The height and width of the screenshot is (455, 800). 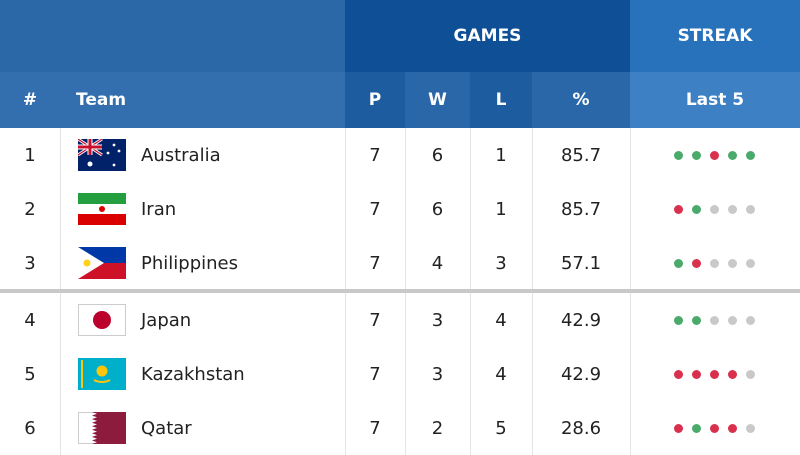 I want to click on team-name: Australia, so click(x=181, y=155).